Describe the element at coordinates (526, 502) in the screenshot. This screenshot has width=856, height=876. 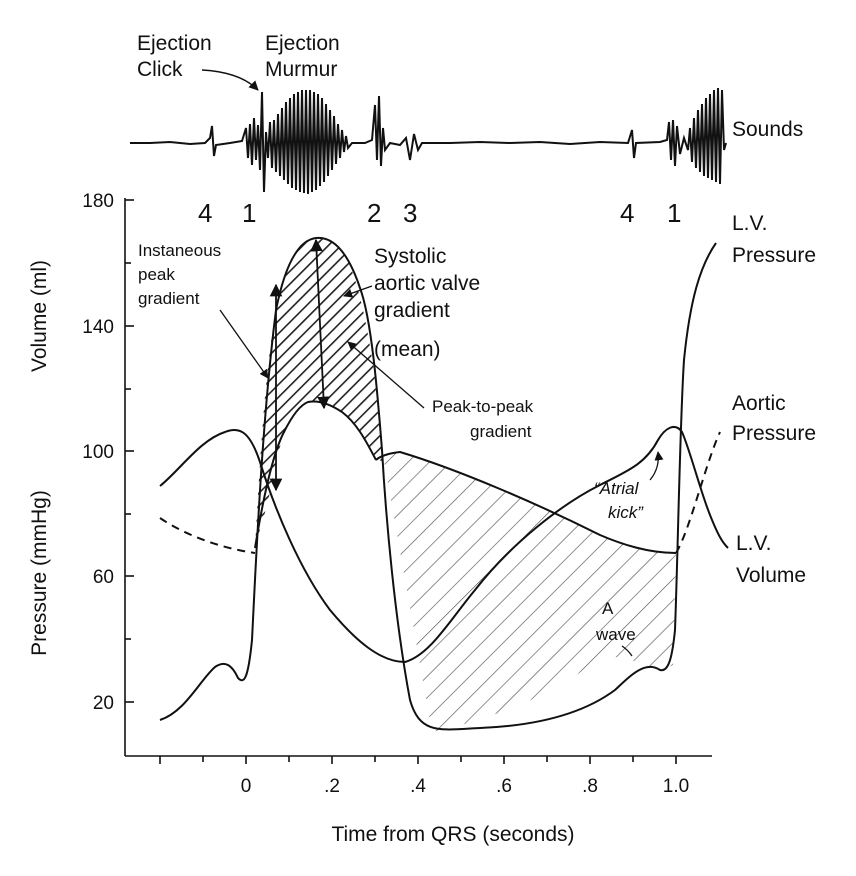
I see `aortic-pressure-curve` at that location.